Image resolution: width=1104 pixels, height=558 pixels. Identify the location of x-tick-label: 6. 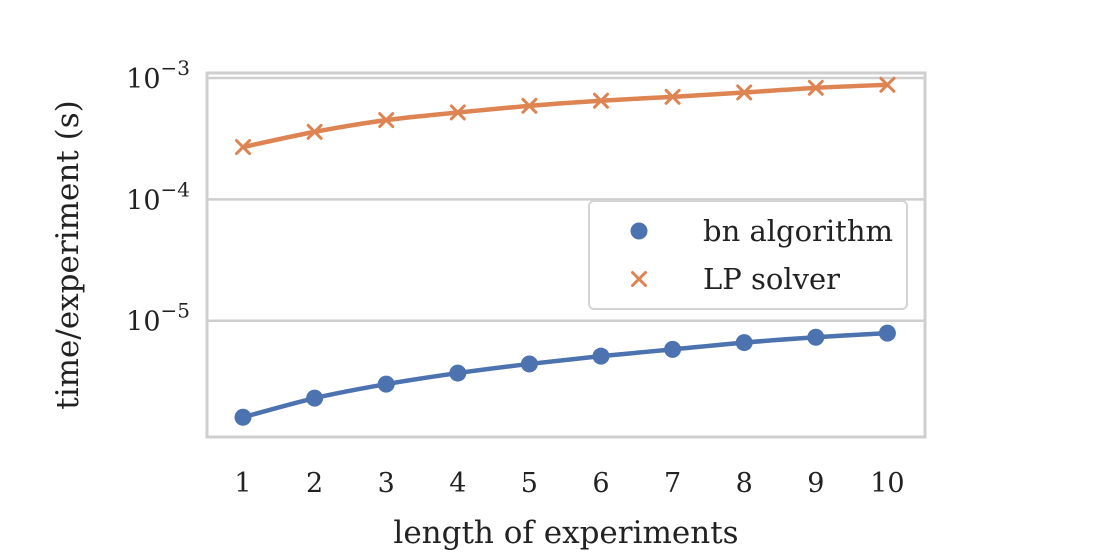
(600, 483).